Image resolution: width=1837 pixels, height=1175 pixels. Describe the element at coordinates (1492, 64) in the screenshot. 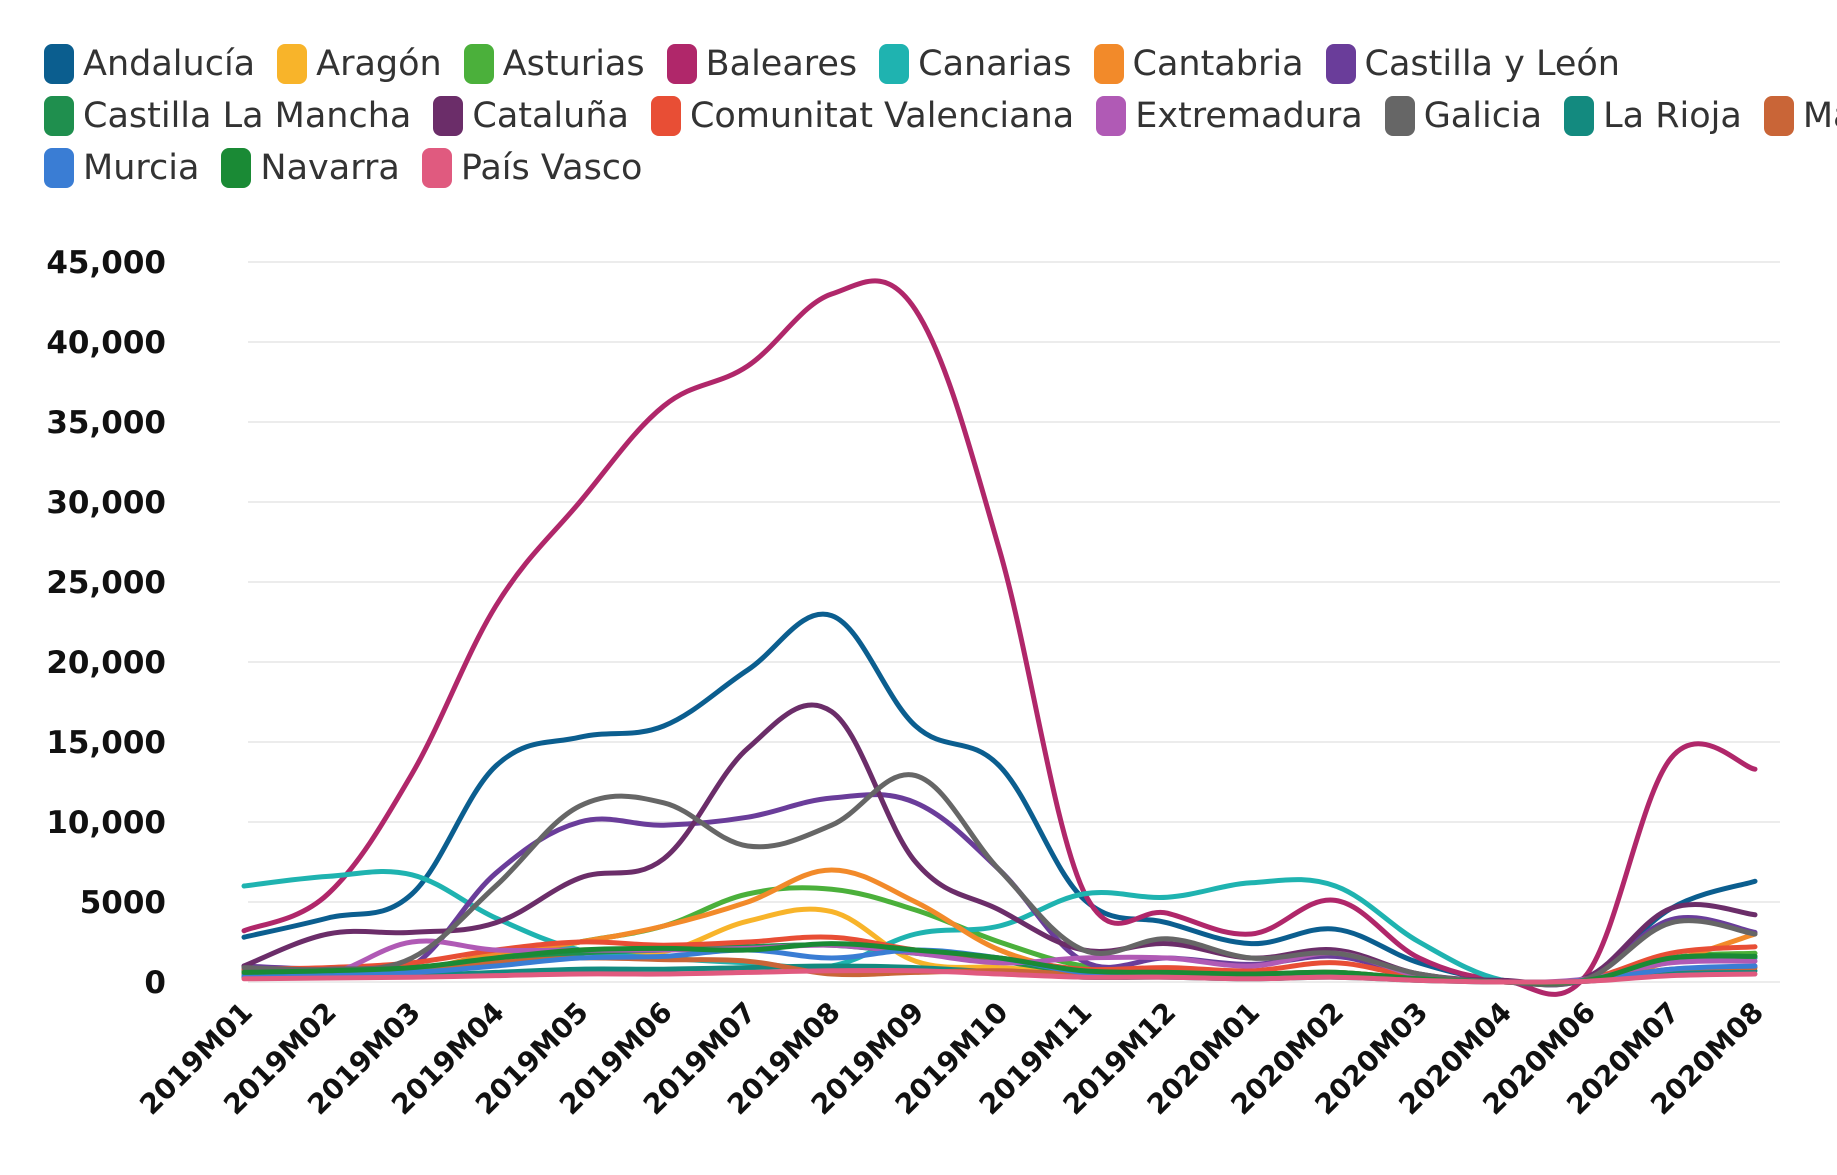

I see `legend-label: Castilla y León` at that location.